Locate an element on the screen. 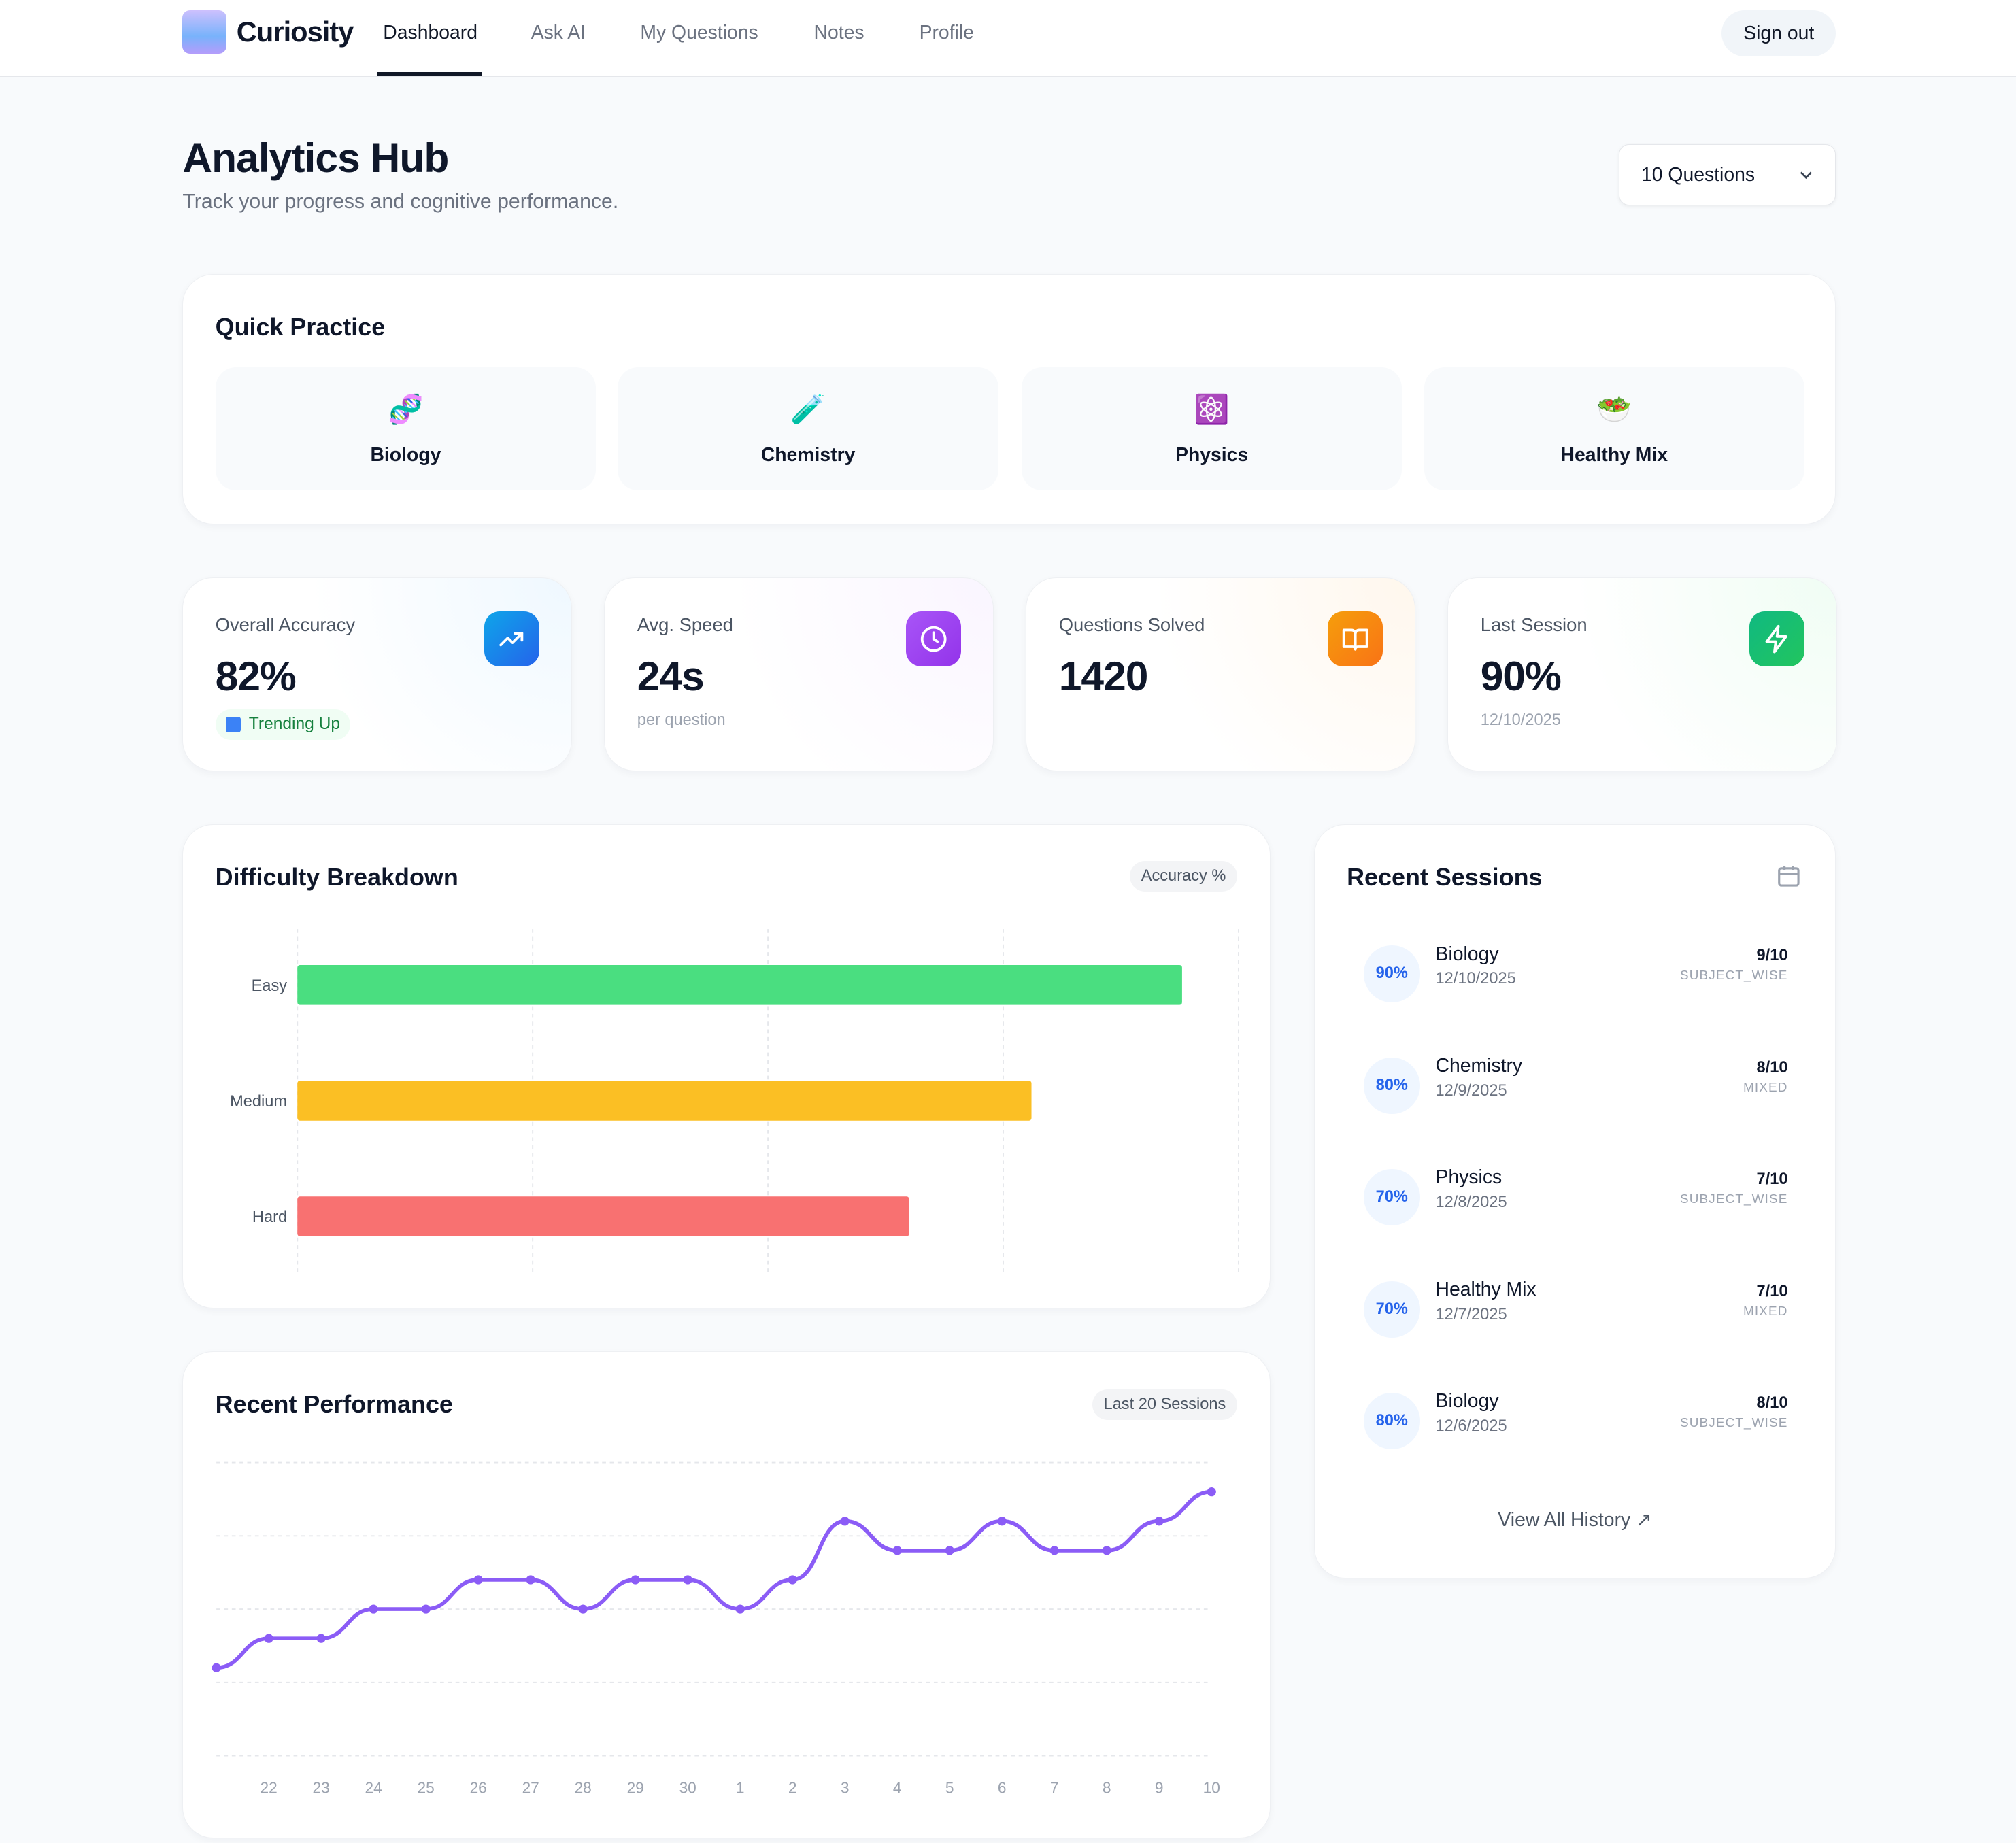 This screenshot has height=1843, width=2016. sessions-pill: Last 20 Sessions is located at coordinates (1165, 1405).